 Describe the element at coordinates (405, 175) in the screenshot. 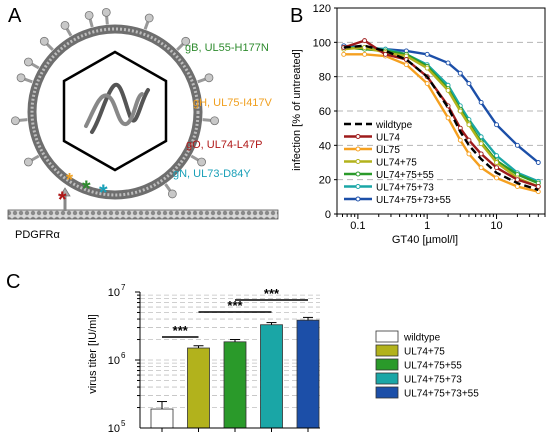

I see `b-legend-label: UL74+75+55` at that location.